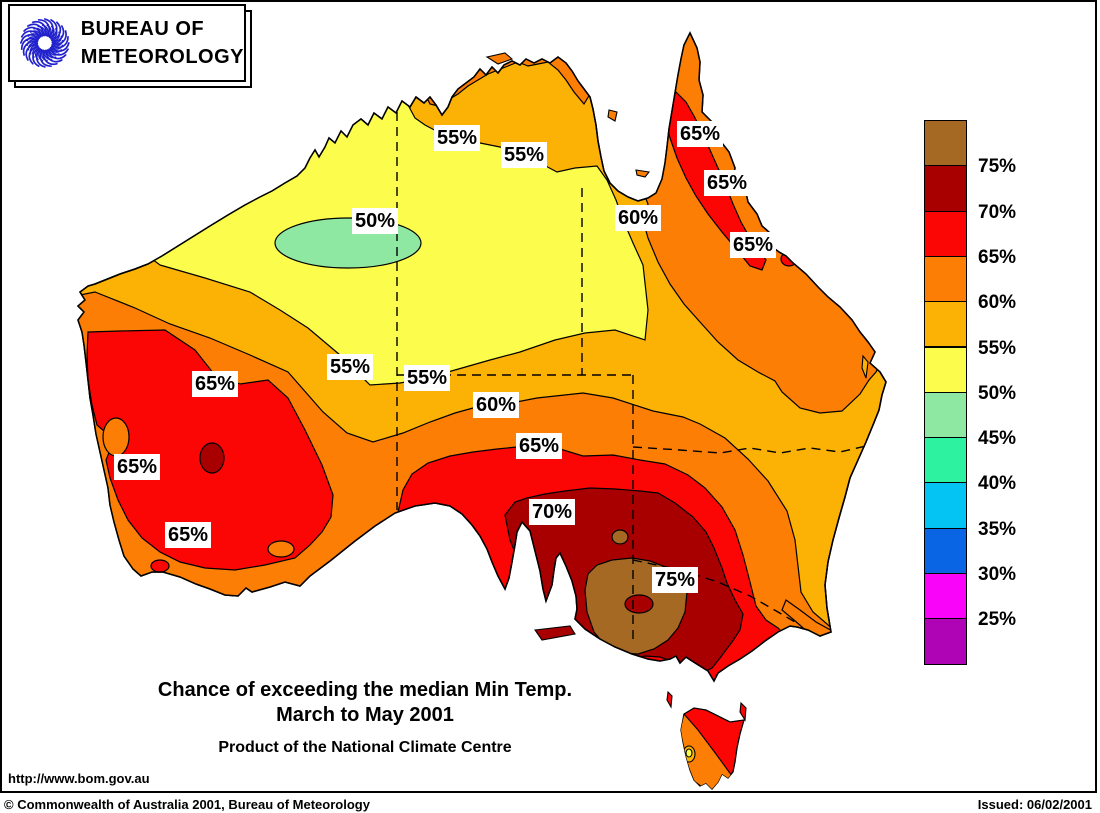  What do you see at coordinates (945, 460) in the screenshot?
I see `legend-swatch-40%` at bounding box center [945, 460].